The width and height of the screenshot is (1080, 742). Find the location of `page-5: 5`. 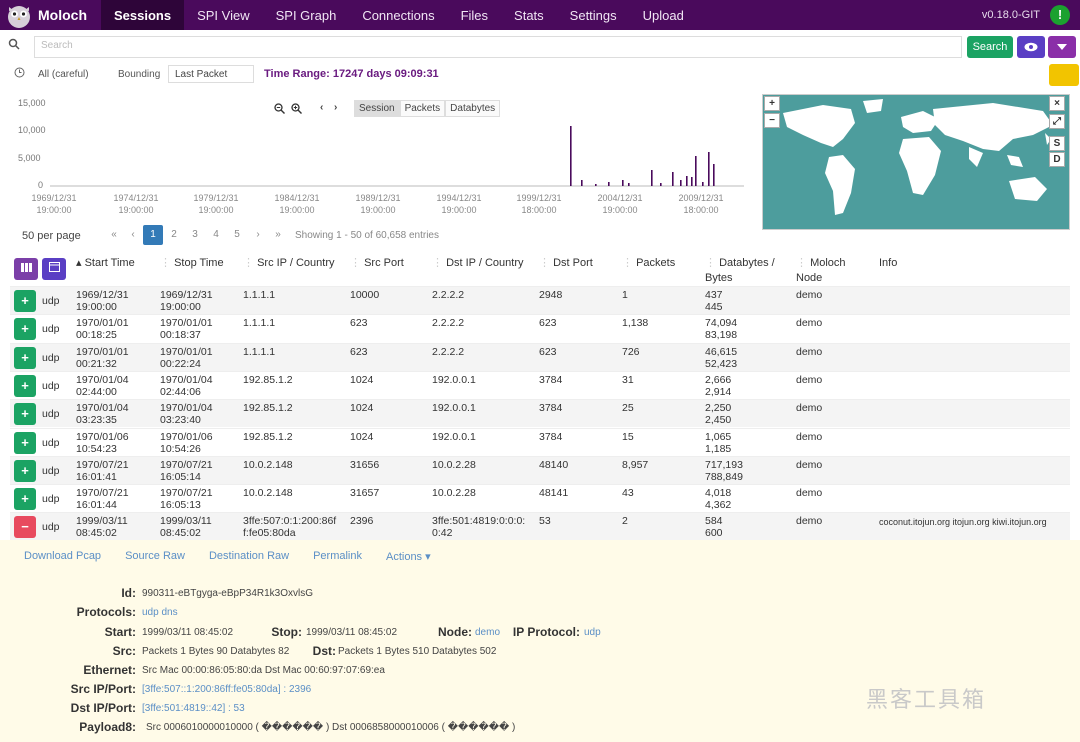

page-5: 5 is located at coordinates (237, 234).